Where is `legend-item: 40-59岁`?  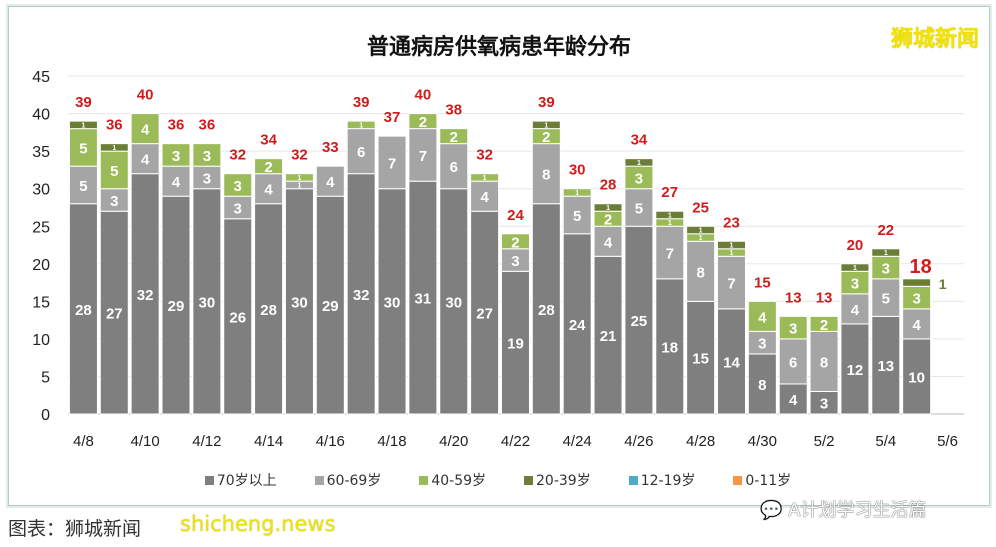 legend-item: 40-59岁 is located at coordinates (452, 480).